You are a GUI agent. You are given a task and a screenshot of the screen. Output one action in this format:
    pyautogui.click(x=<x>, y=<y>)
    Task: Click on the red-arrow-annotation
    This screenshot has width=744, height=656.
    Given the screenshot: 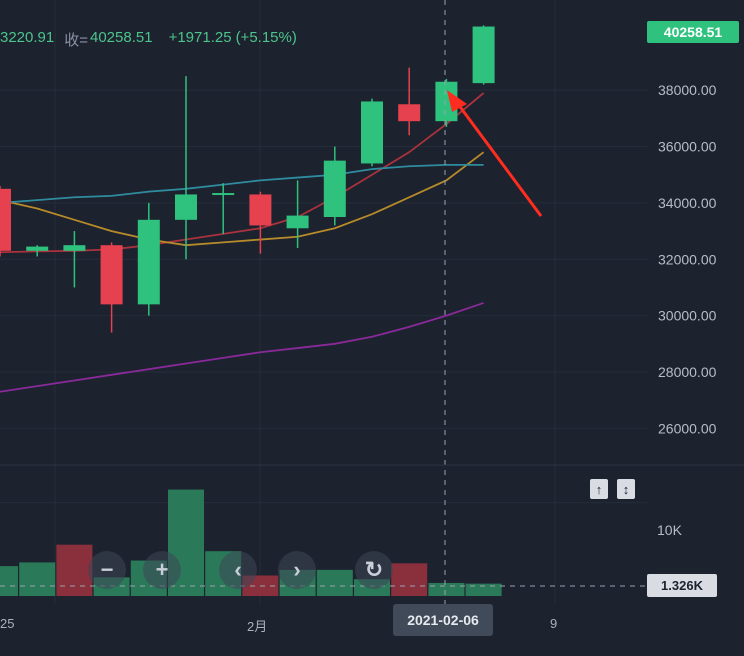 What is the action you would take?
    pyautogui.click(x=495, y=153)
    